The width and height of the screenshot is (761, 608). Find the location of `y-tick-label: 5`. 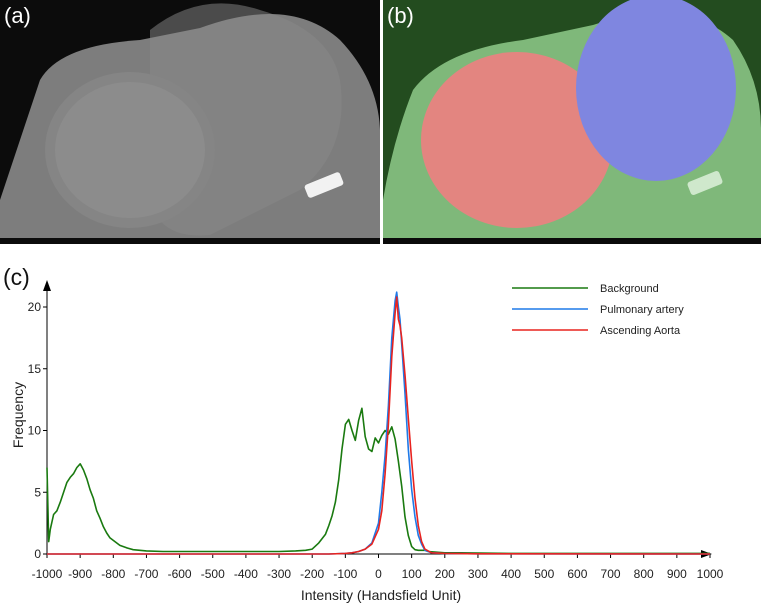

y-tick-label: 5 is located at coordinates (37, 492).